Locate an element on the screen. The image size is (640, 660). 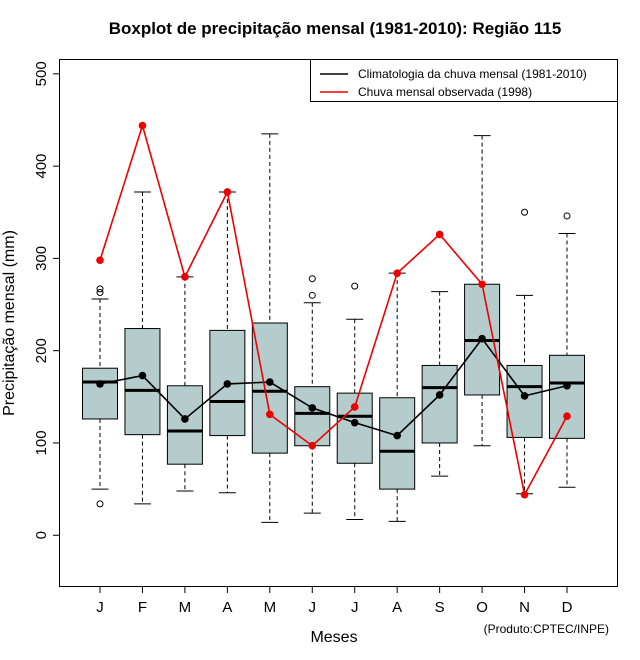
x-tick-label-9: S is located at coordinates (440, 607).